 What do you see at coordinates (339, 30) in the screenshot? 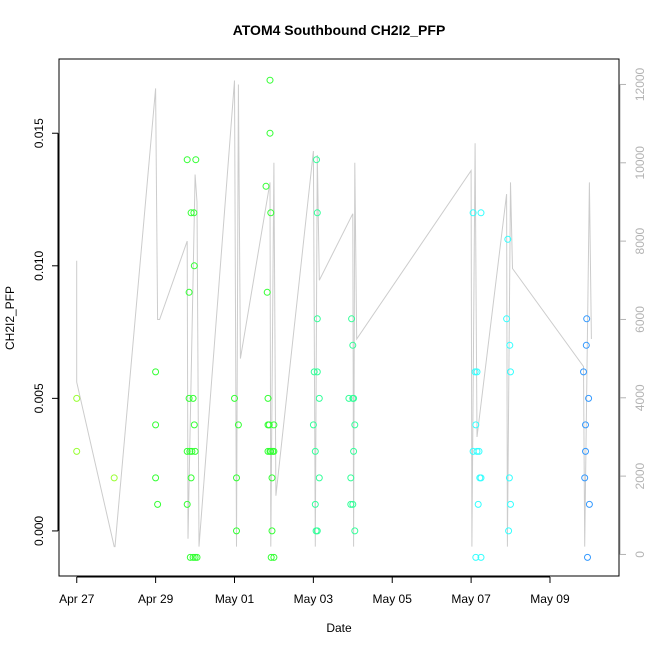
I see `chart-title: ATOM4 Southbound CH2I2_PFP` at bounding box center [339, 30].